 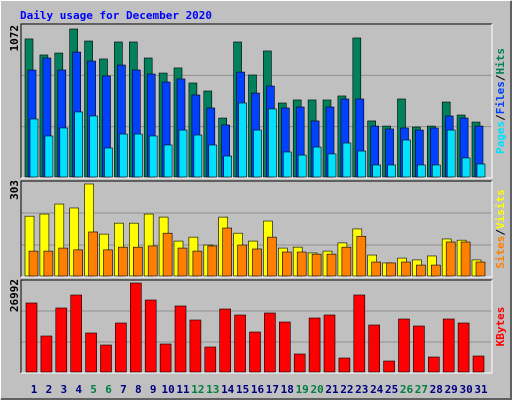 I want to click on x-tick-label: 3, so click(x=63, y=389).